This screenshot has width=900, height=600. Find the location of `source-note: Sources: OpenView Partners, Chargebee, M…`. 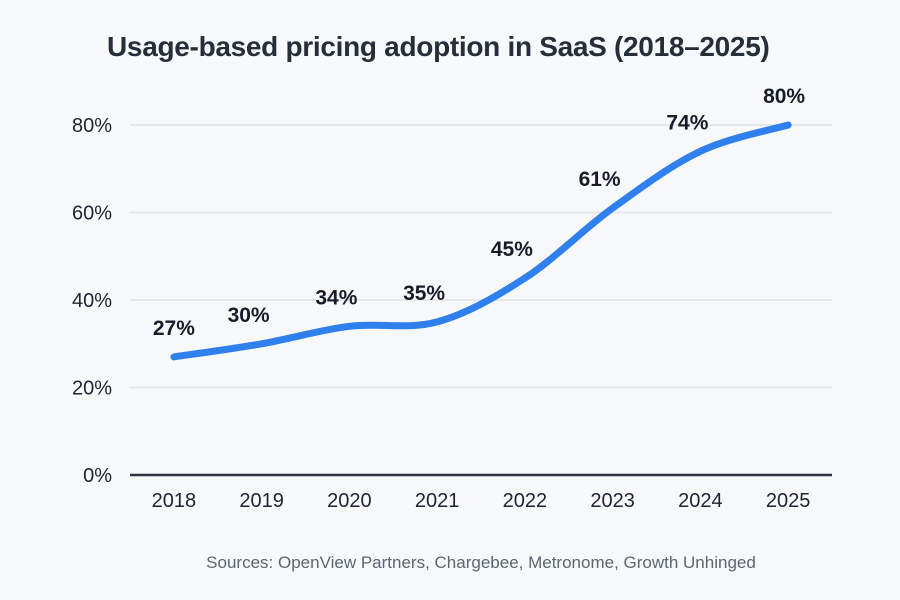

source-note: Sources: OpenView Partners, Chargebee, M… is located at coordinates (481, 562).